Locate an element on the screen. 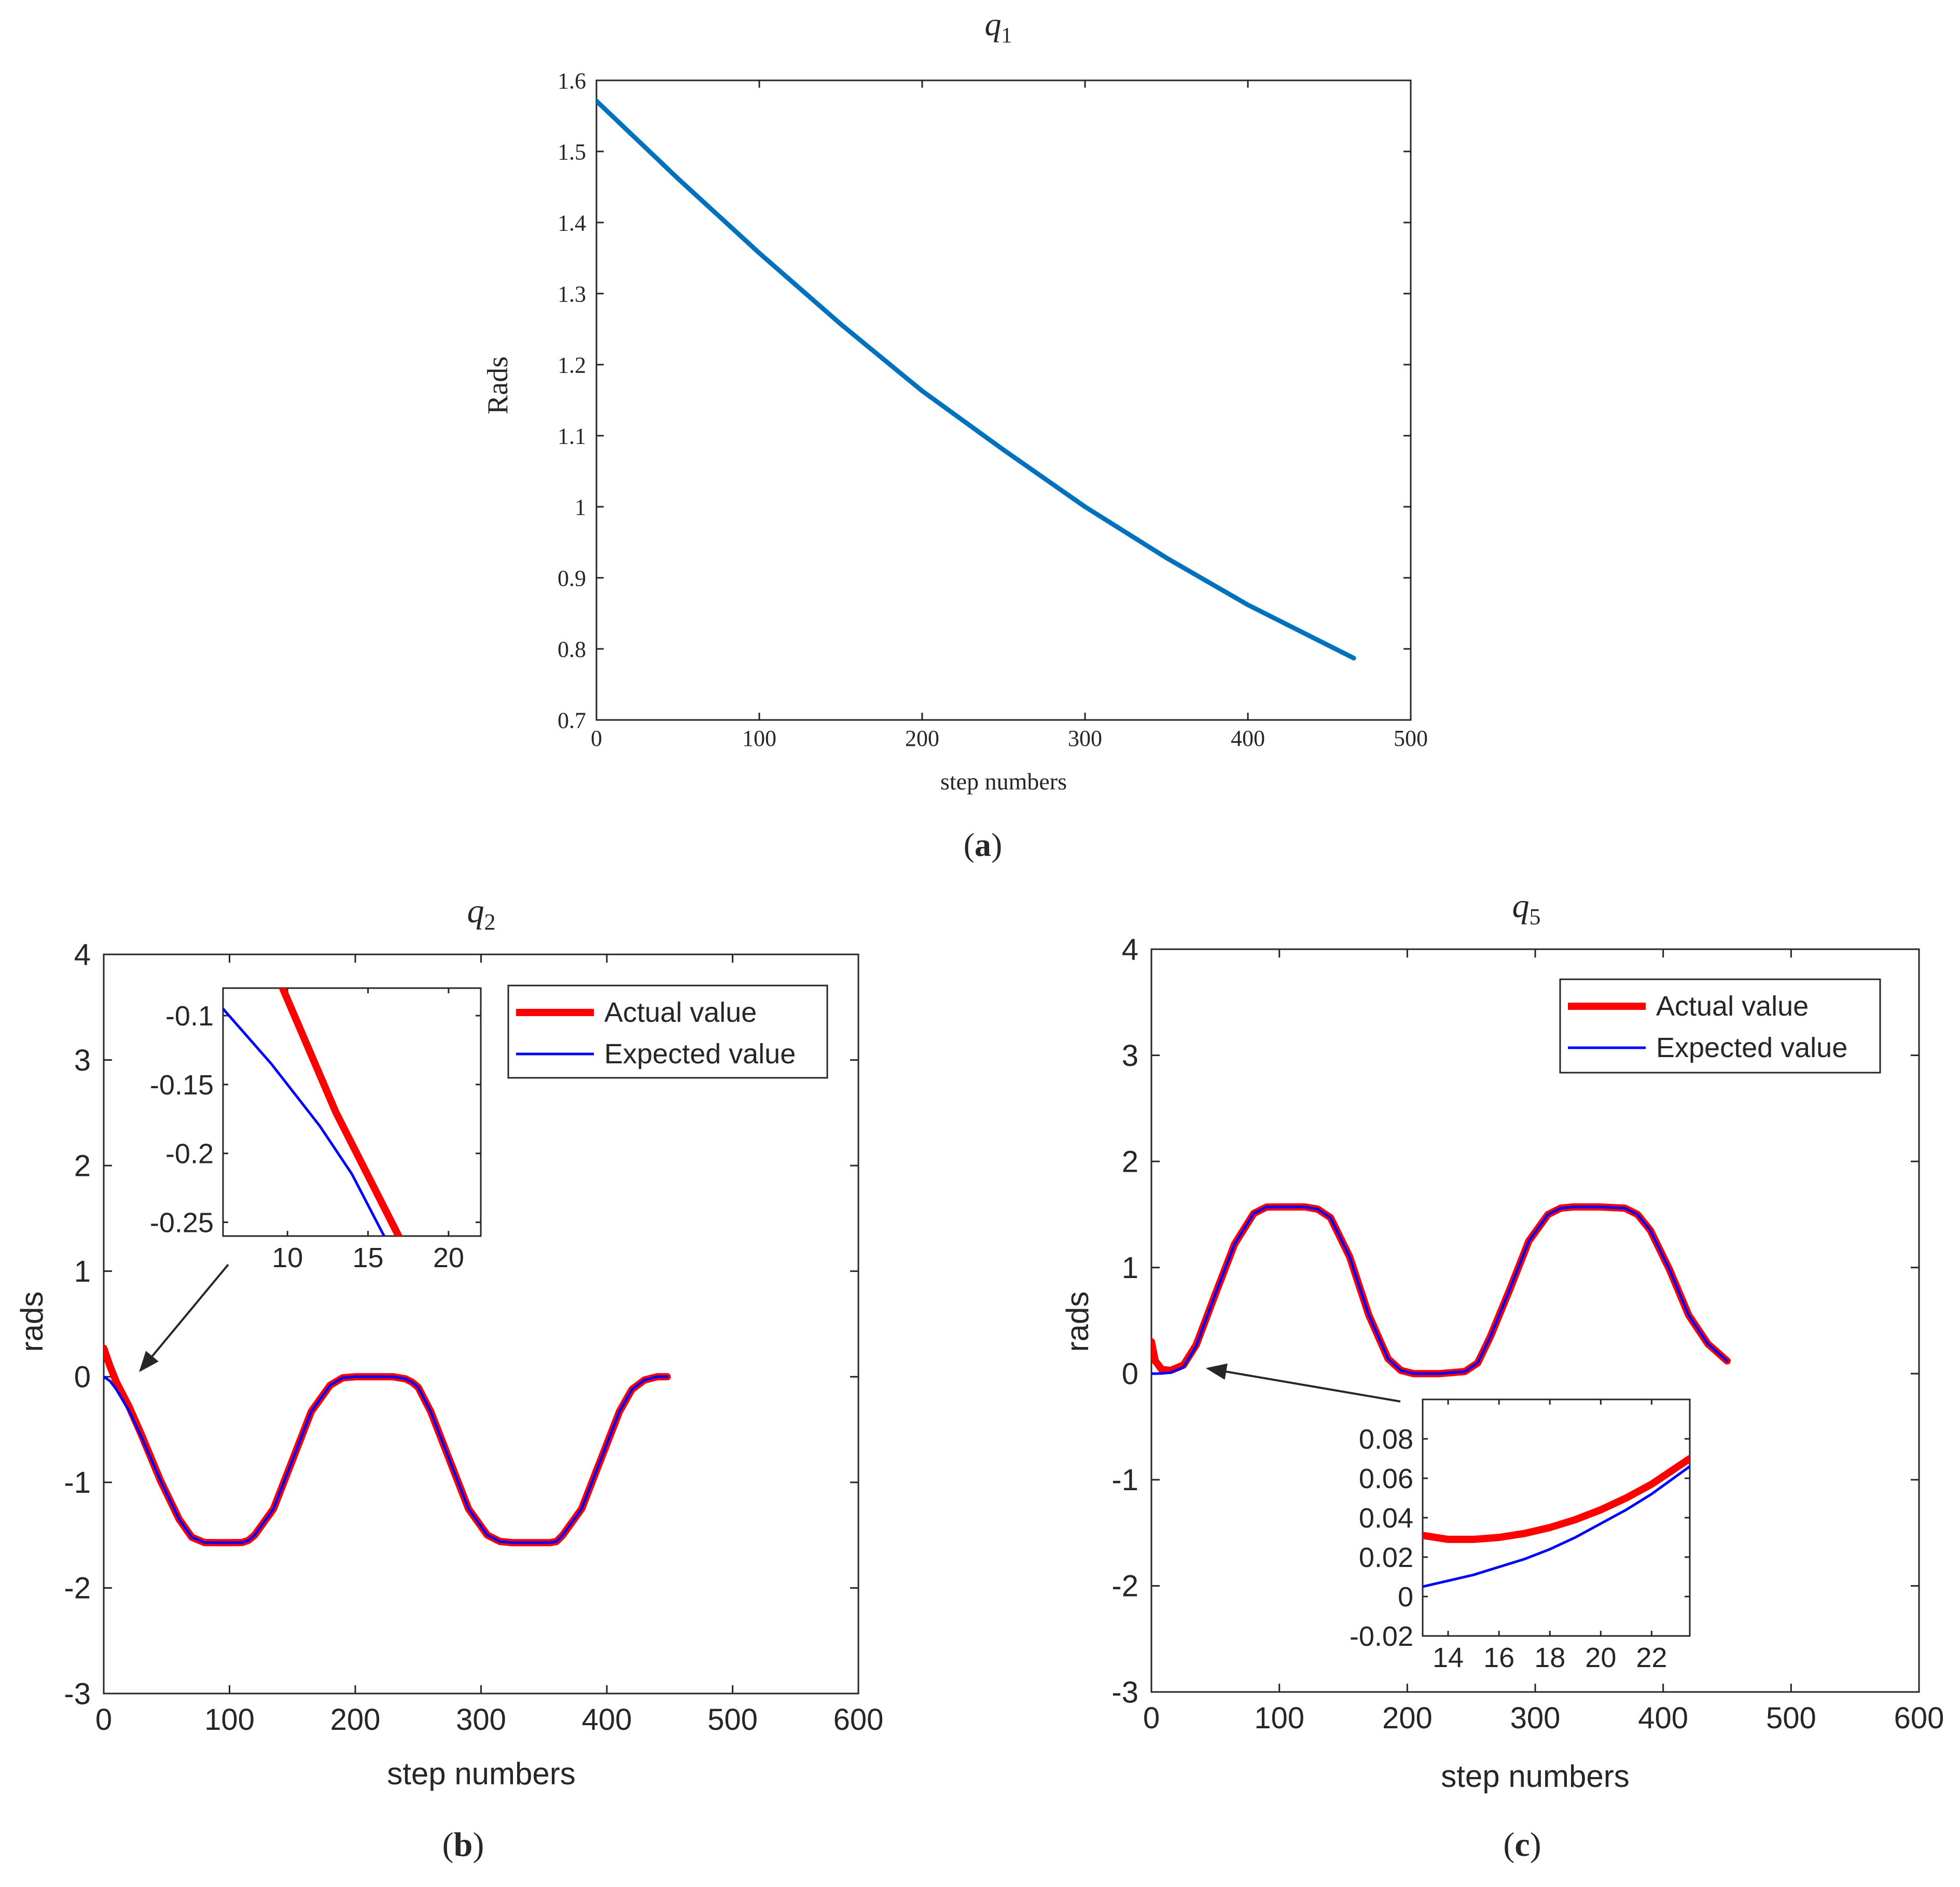 The height and width of the screenshot is (1887, 1960). panel-a-ytick-label: 1.5 is located at coordinates (572, 151).